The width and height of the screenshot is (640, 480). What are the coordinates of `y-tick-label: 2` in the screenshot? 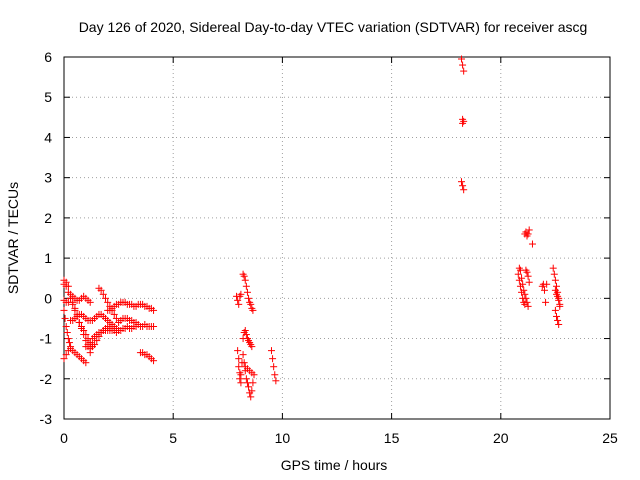 It's located at (48, 218).